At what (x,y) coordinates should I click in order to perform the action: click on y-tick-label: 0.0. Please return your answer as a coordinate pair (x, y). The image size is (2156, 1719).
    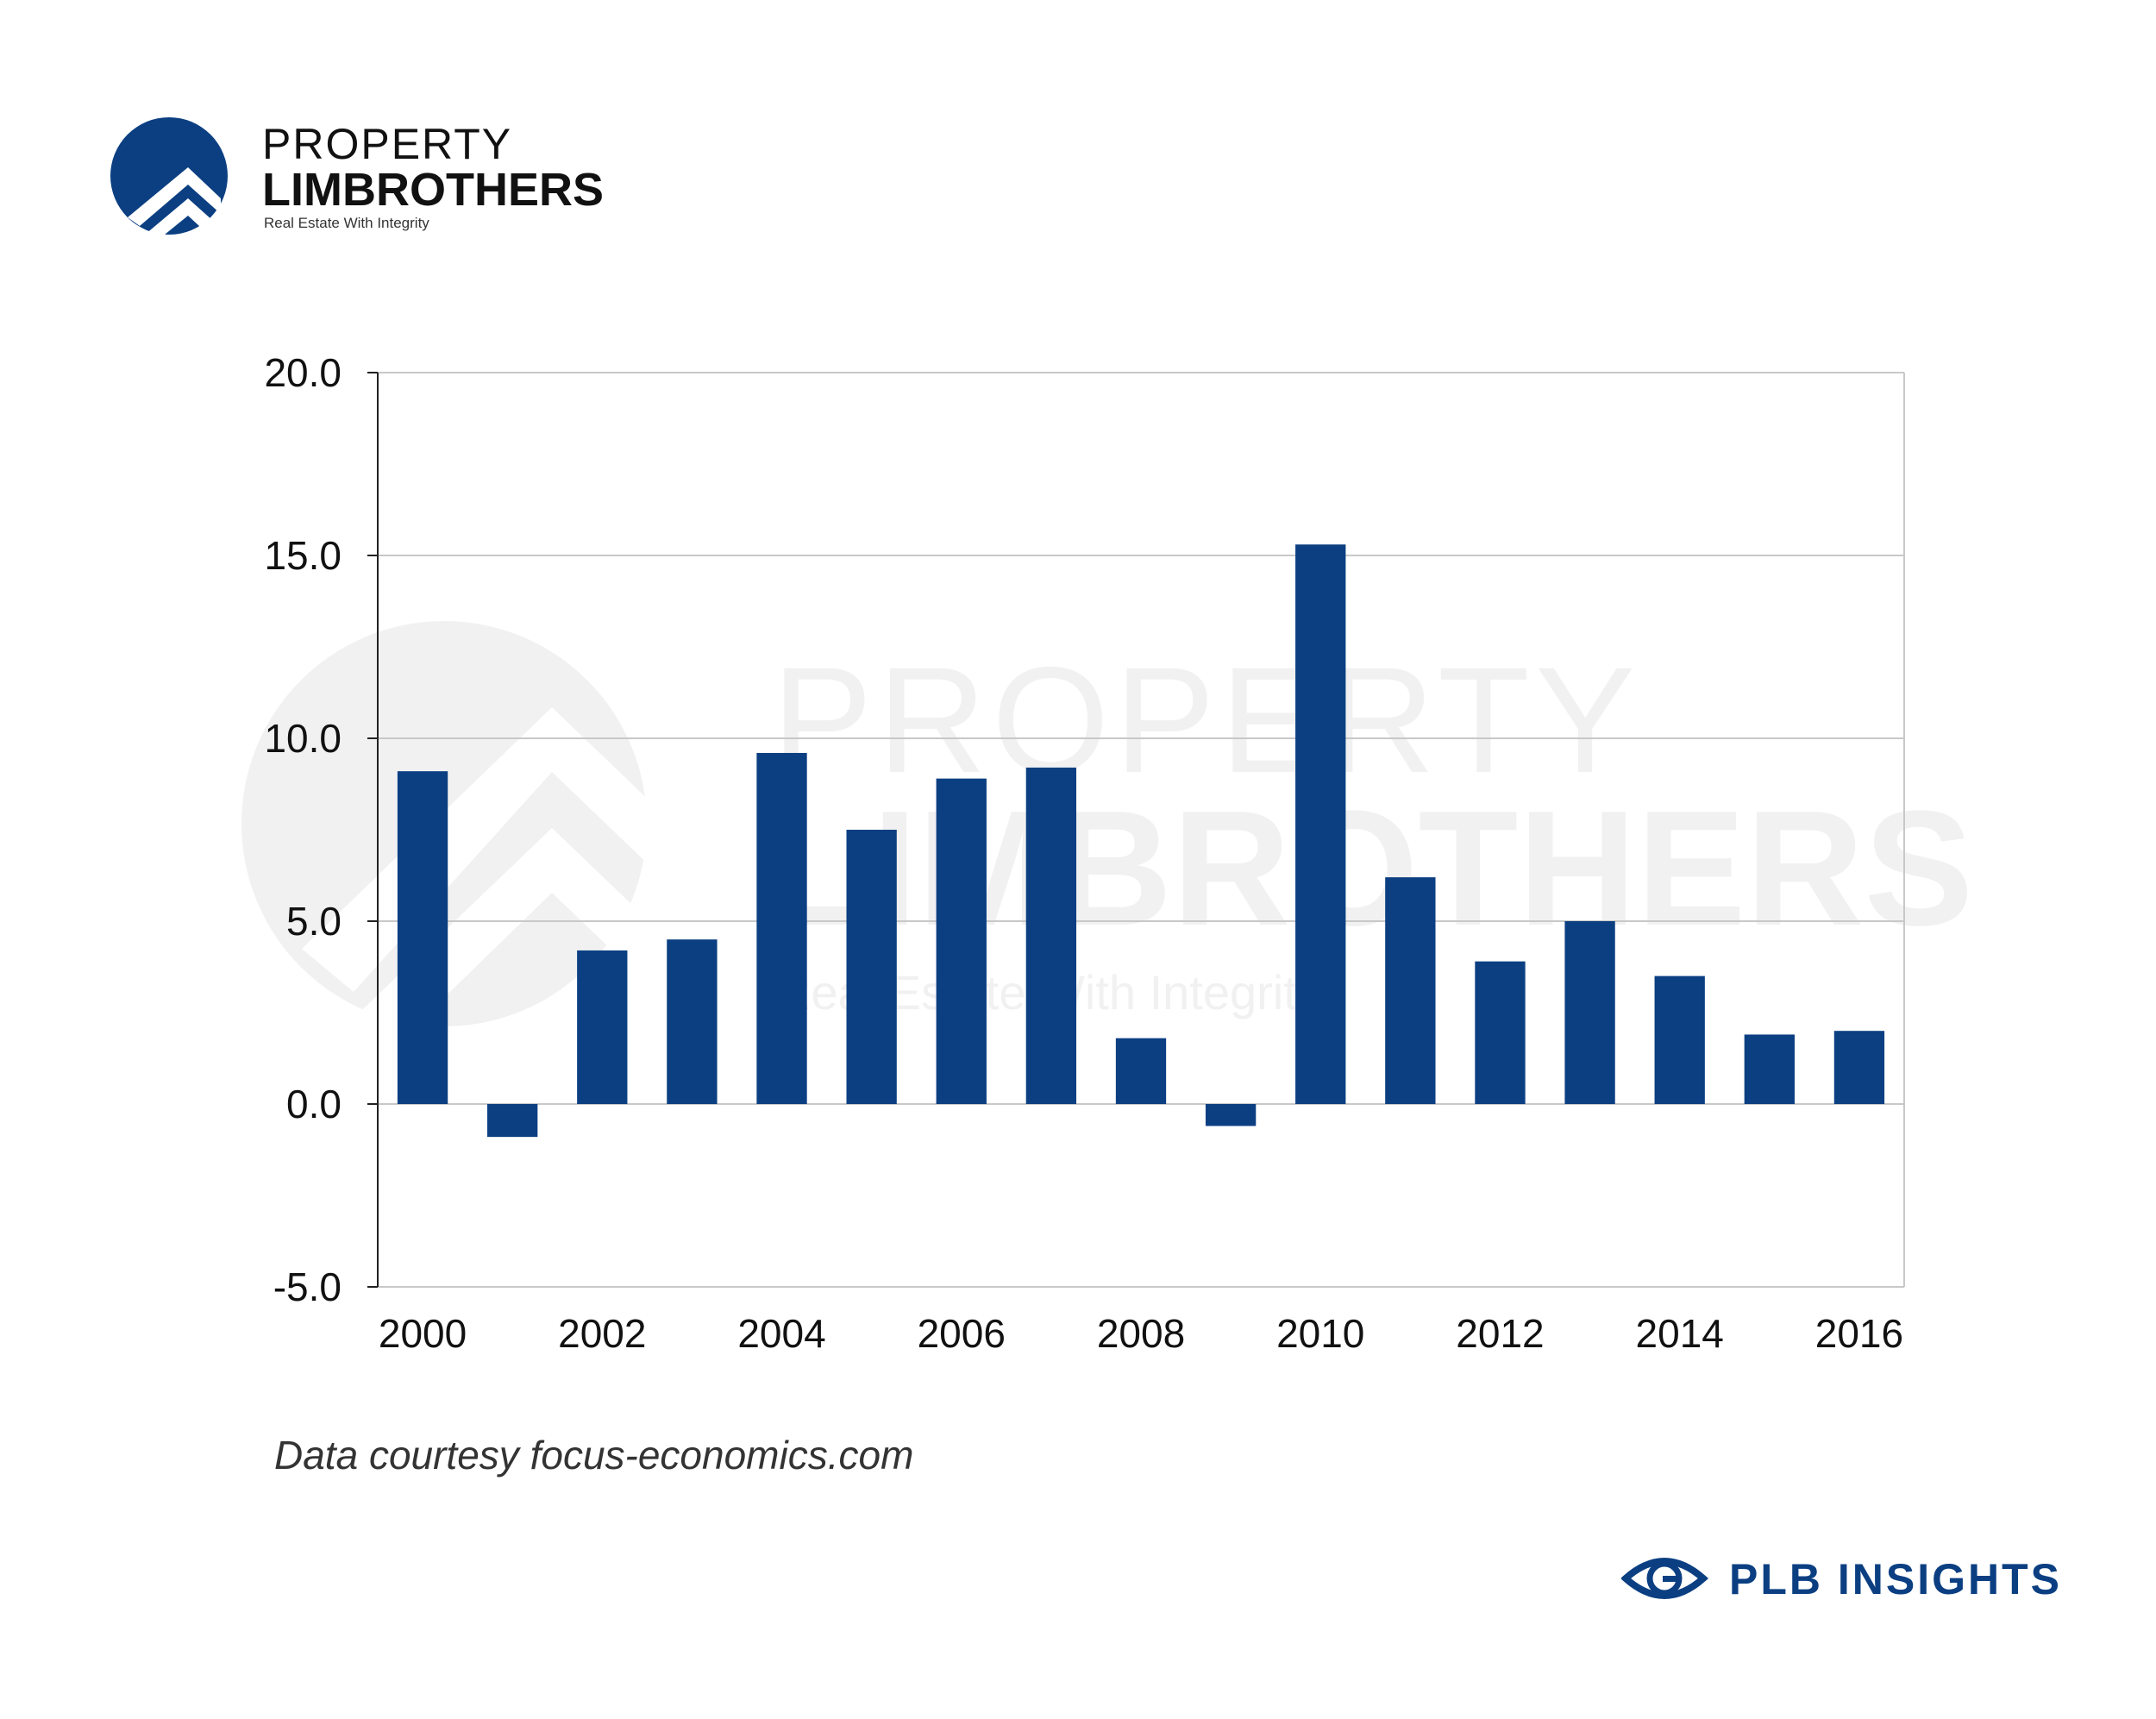
    Looking at the image, I should click on (314, 1104).